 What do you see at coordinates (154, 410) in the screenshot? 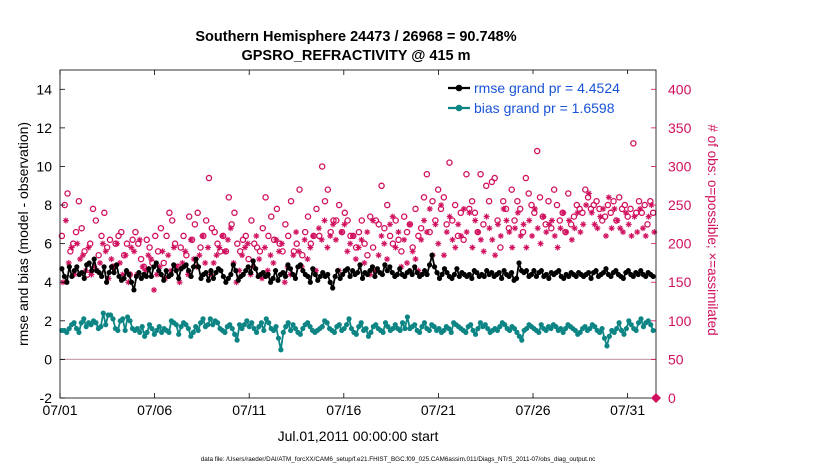
I see `x-tick-label: 07/06` at bounding box center [154, 410].